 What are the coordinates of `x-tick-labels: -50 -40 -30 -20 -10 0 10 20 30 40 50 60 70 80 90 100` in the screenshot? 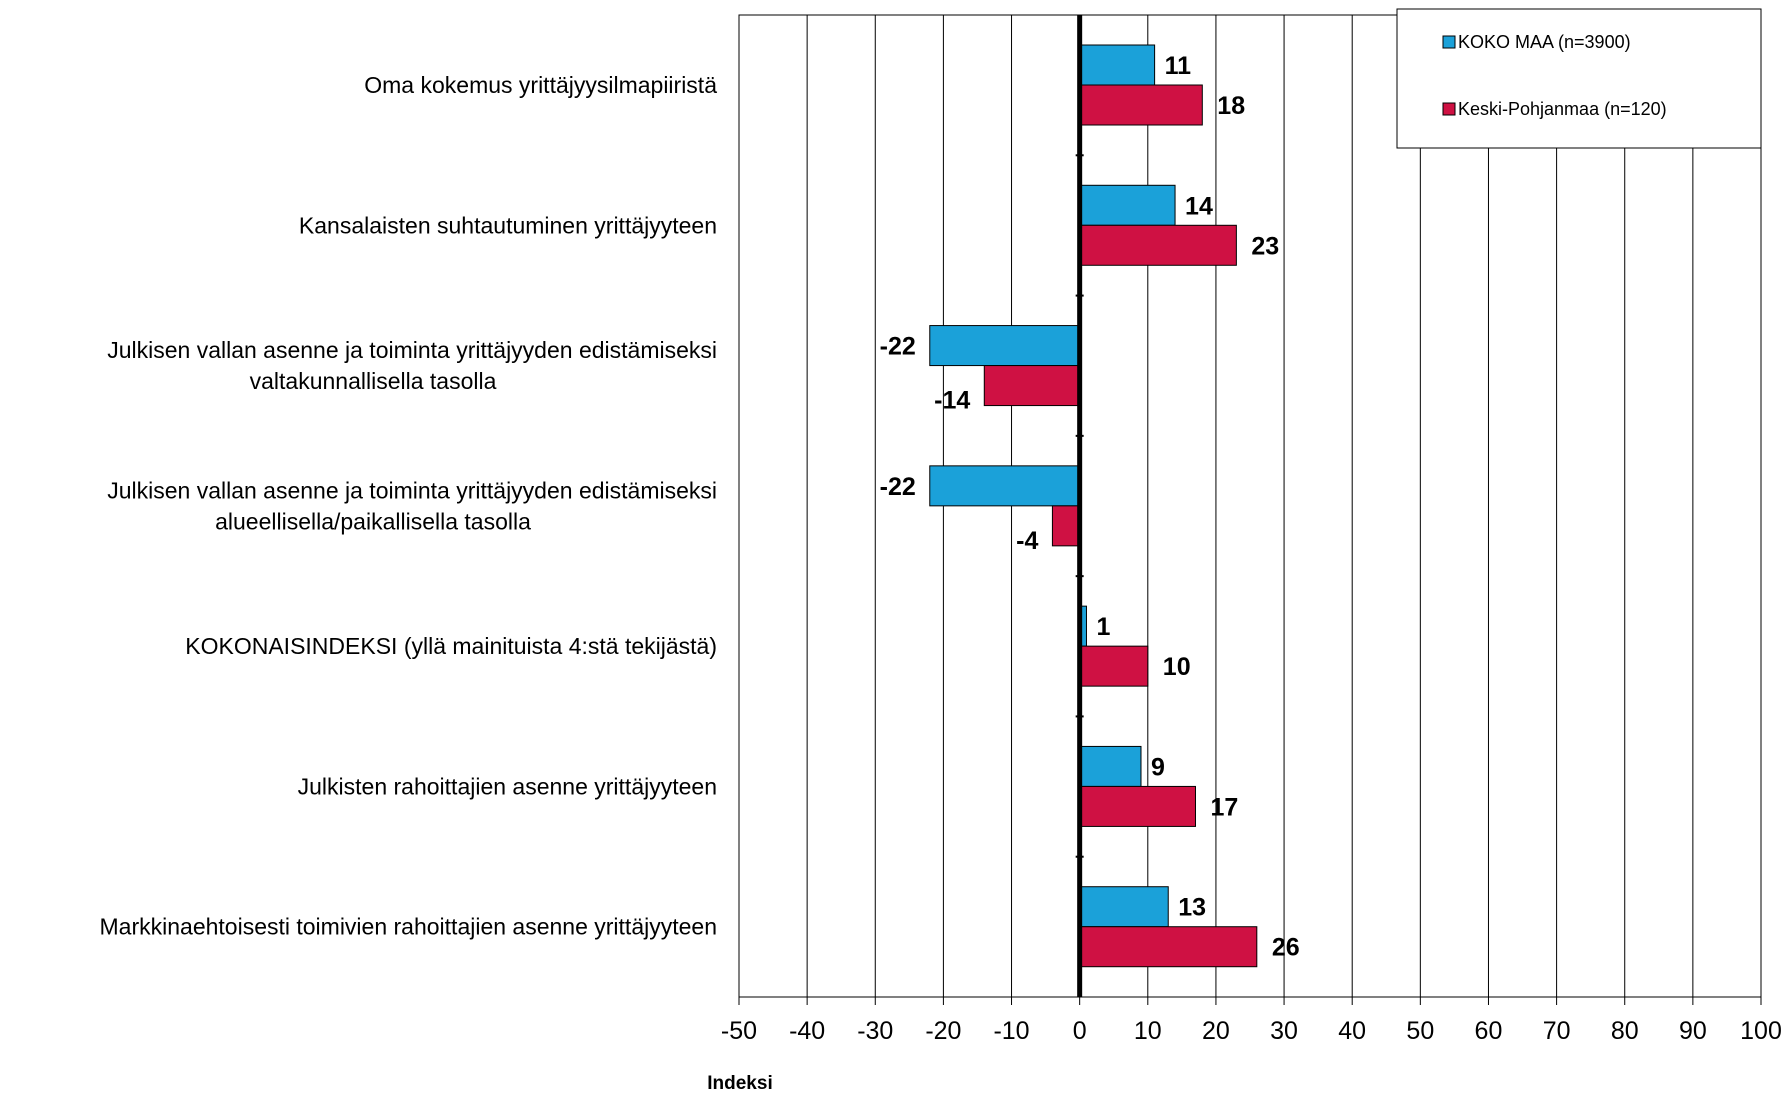 It's located at (1251, 1031).